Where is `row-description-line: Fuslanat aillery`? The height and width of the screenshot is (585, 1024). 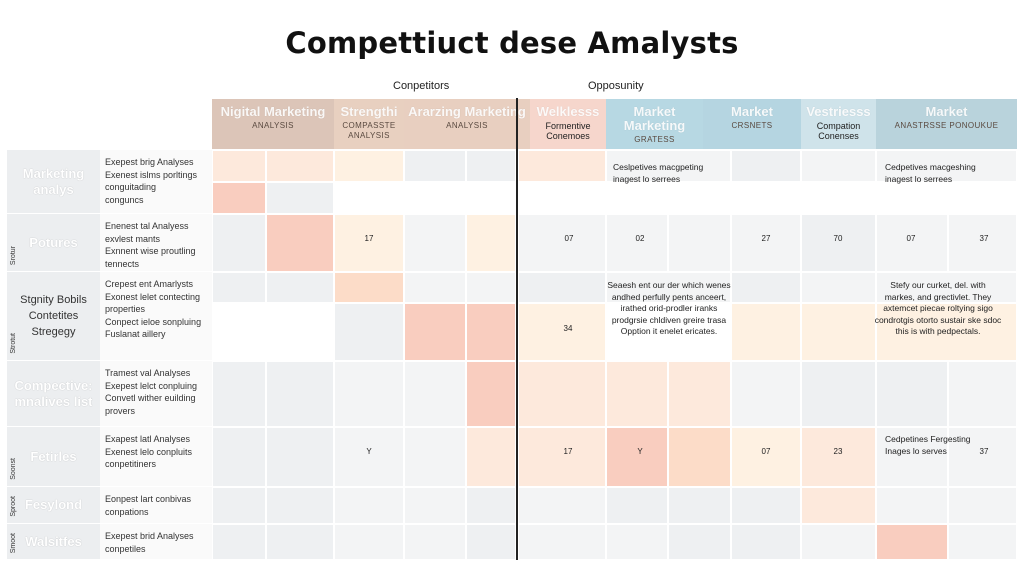 row-description-line: Fuslanat aillery is located at coordinates (135, 334).